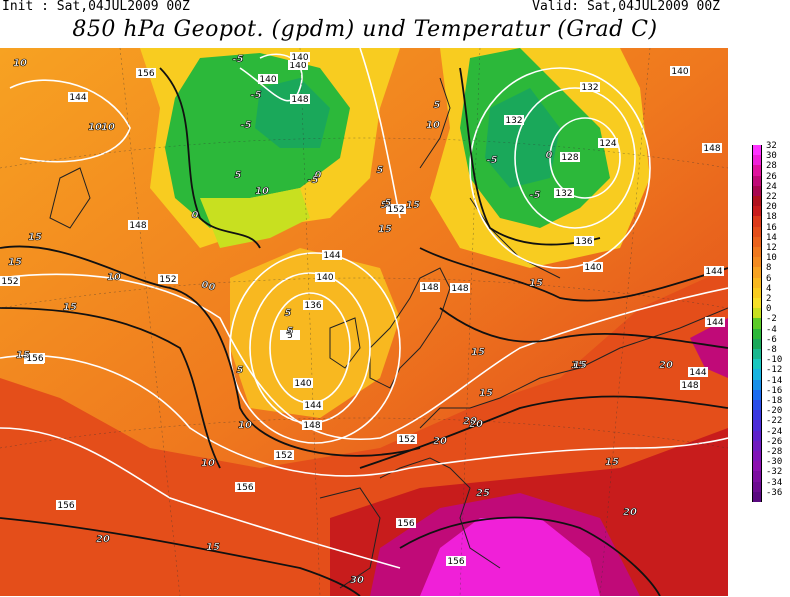 The height and width of the screenshot is (597, 790). What do you see at coordinates (771, 237) in the screenshot?
I see `legend-label: 14` at bounding box center [771, 237].